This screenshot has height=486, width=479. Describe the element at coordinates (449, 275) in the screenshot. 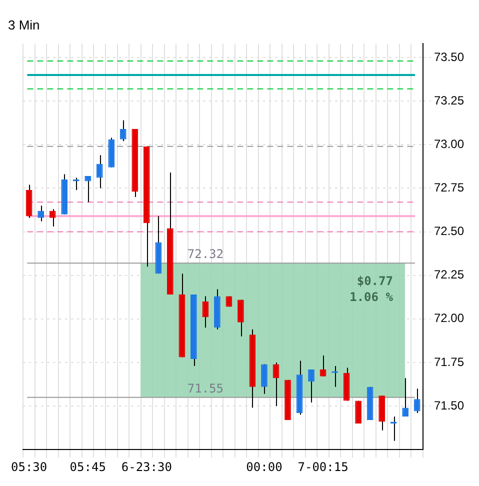

I see `y-tick-label: 72.25` at that location.